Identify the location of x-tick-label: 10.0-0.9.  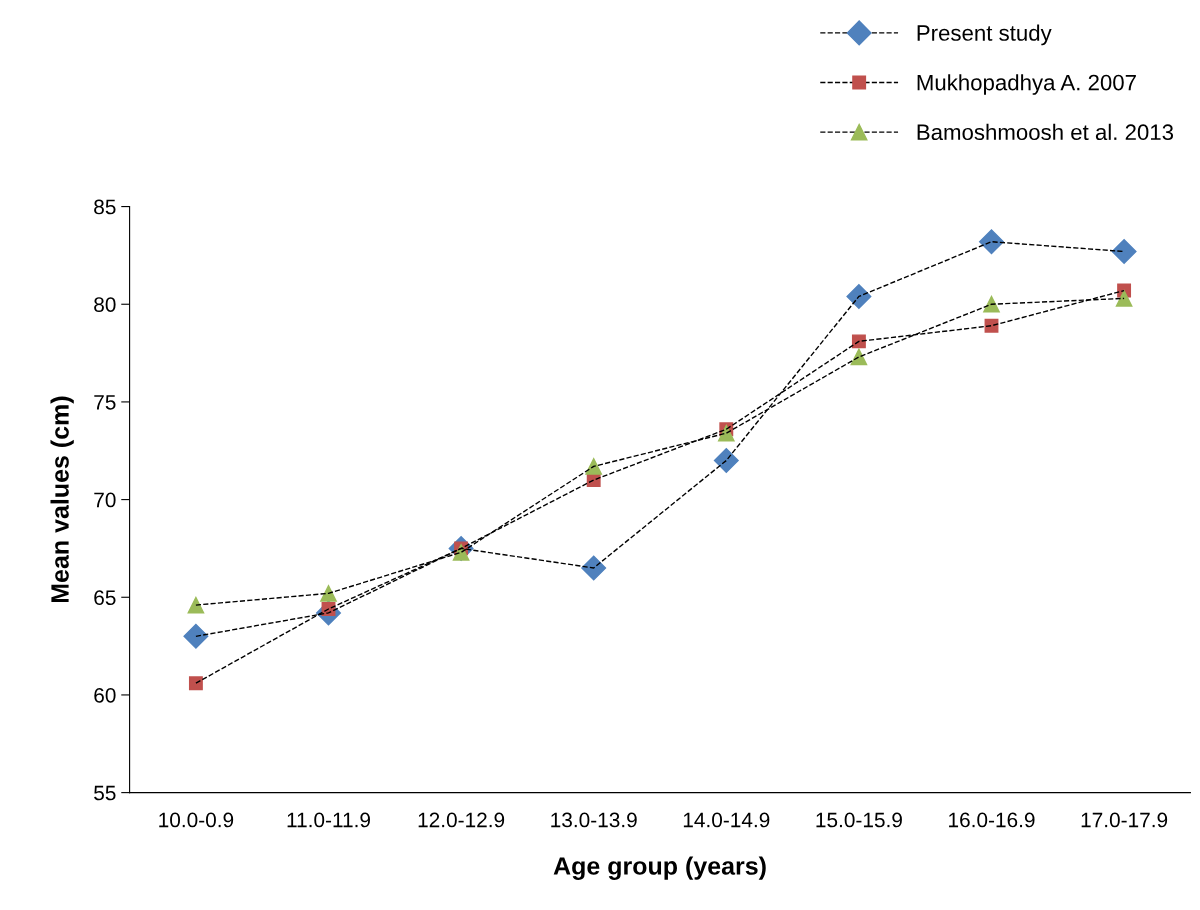
(196, 820).